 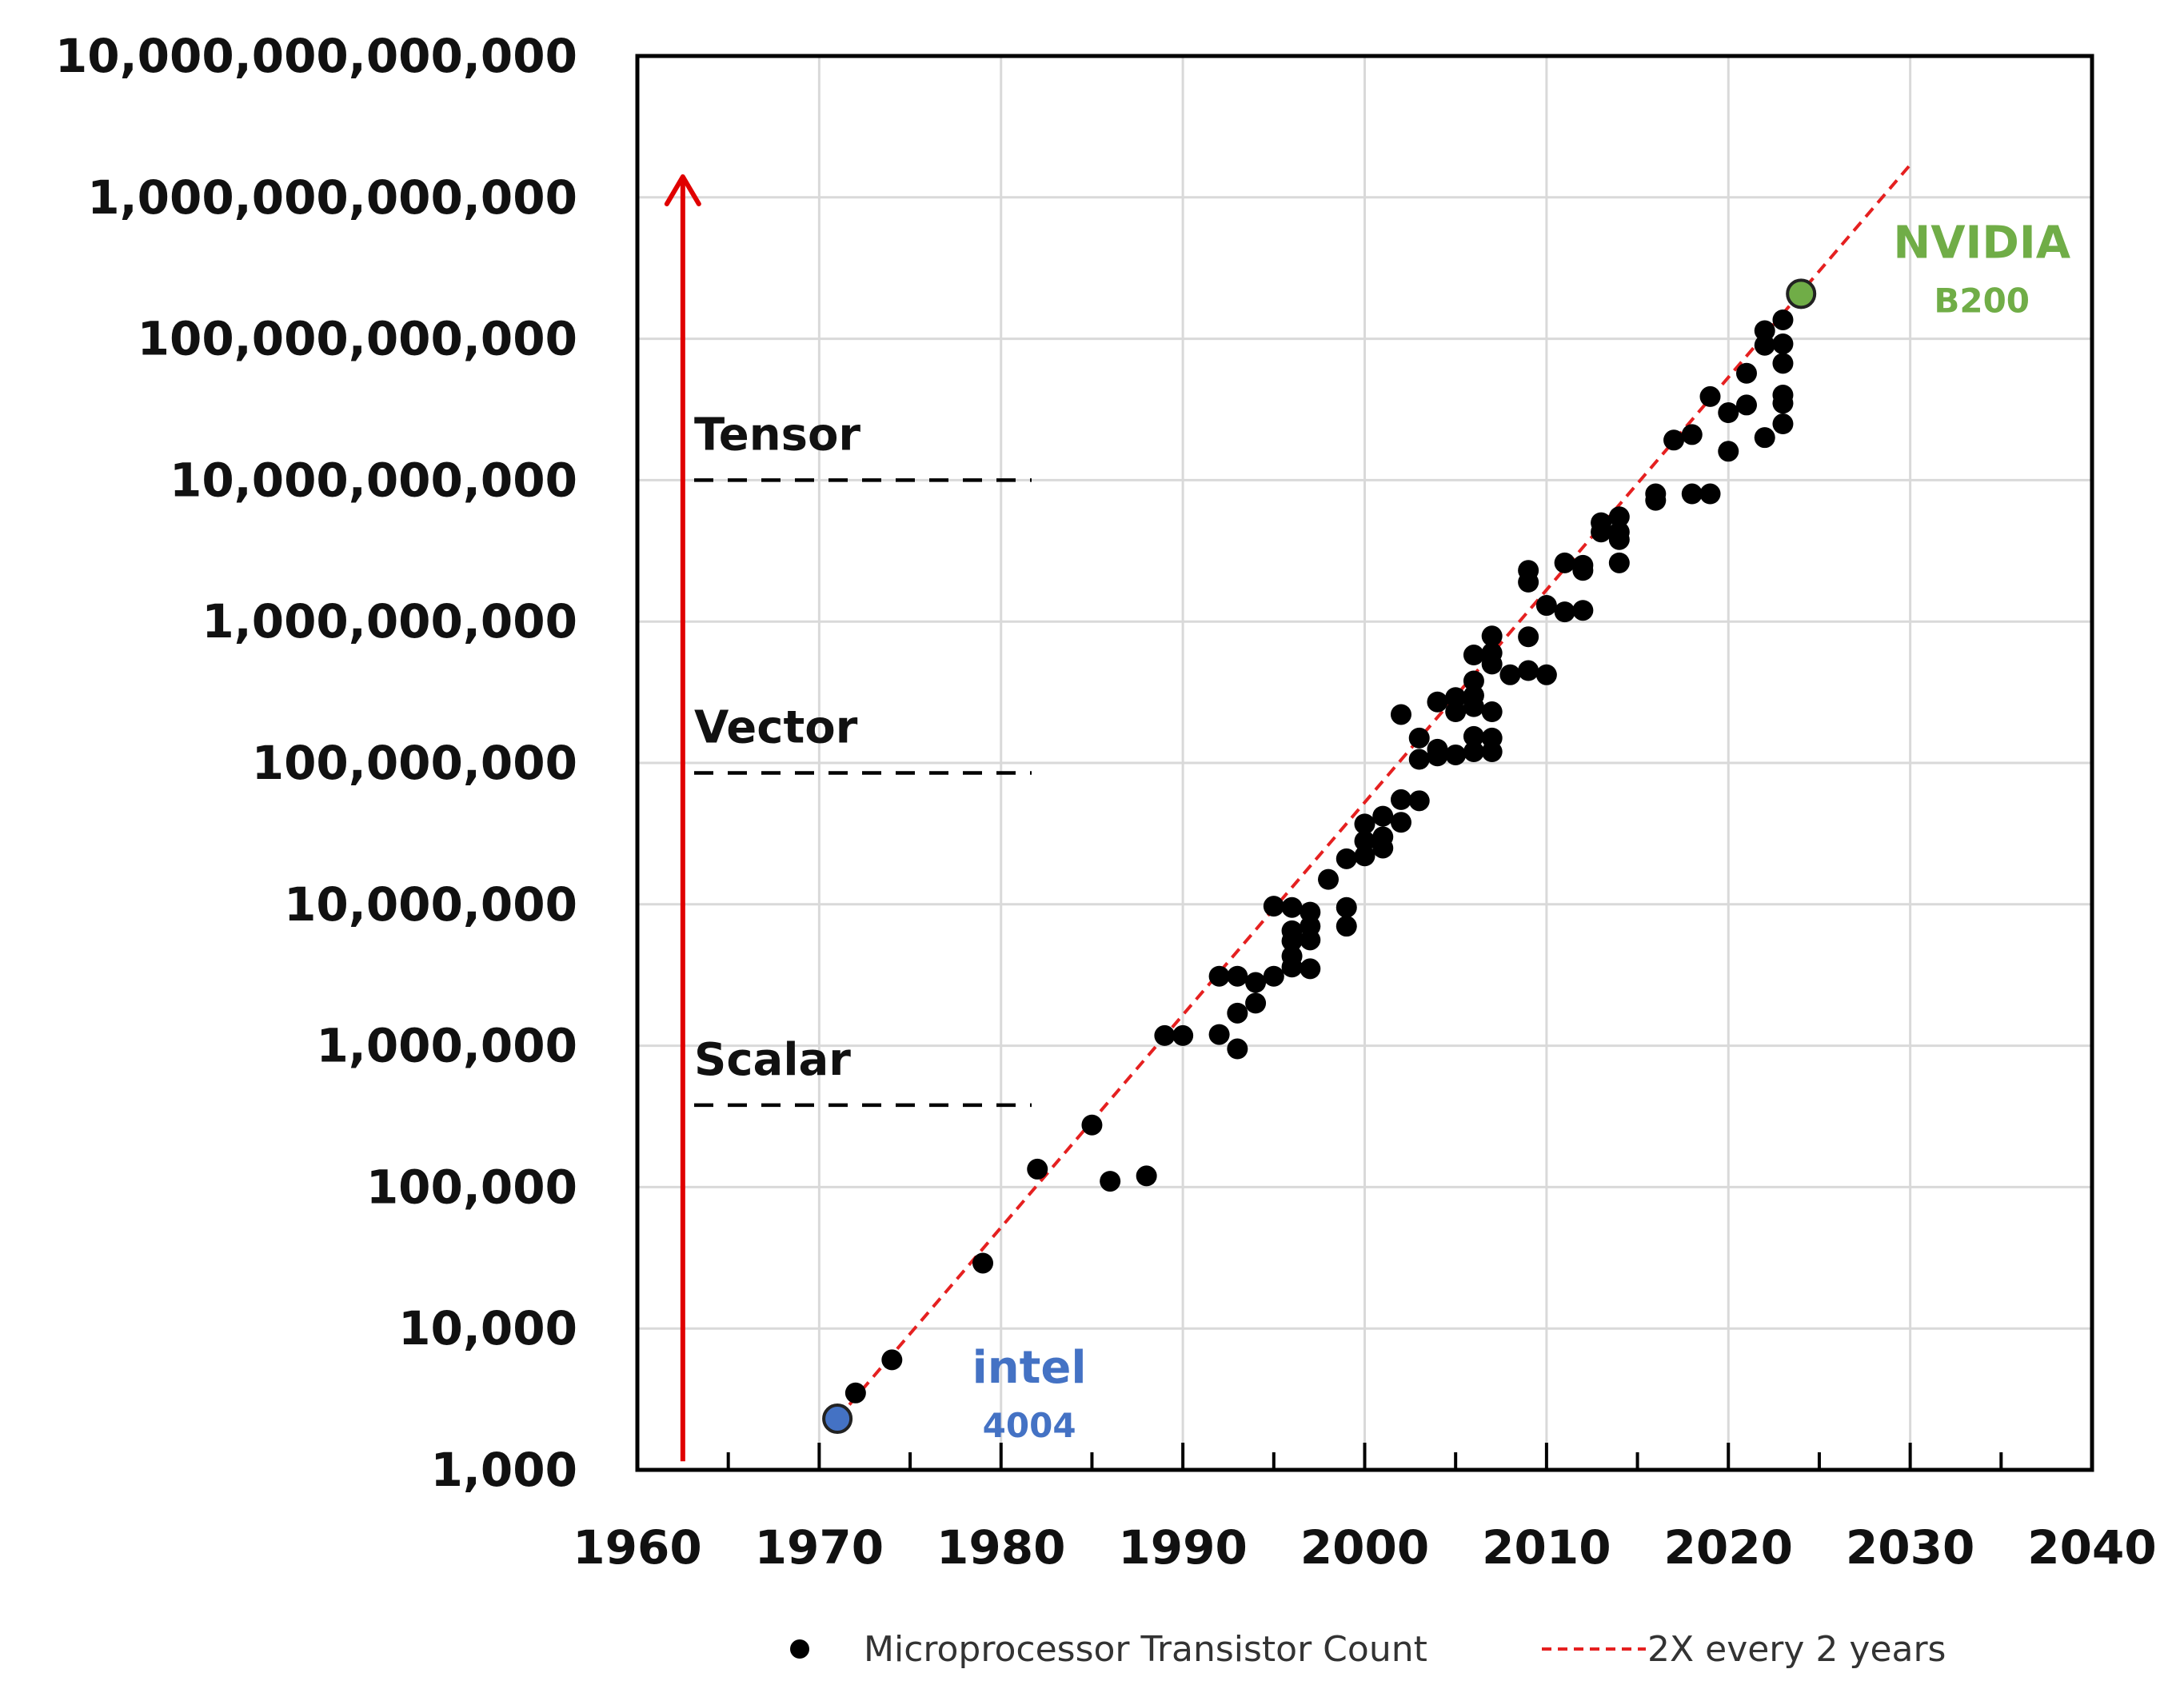 I want to click on x-tick-label: 1980, so click(x=1000, y=1548).